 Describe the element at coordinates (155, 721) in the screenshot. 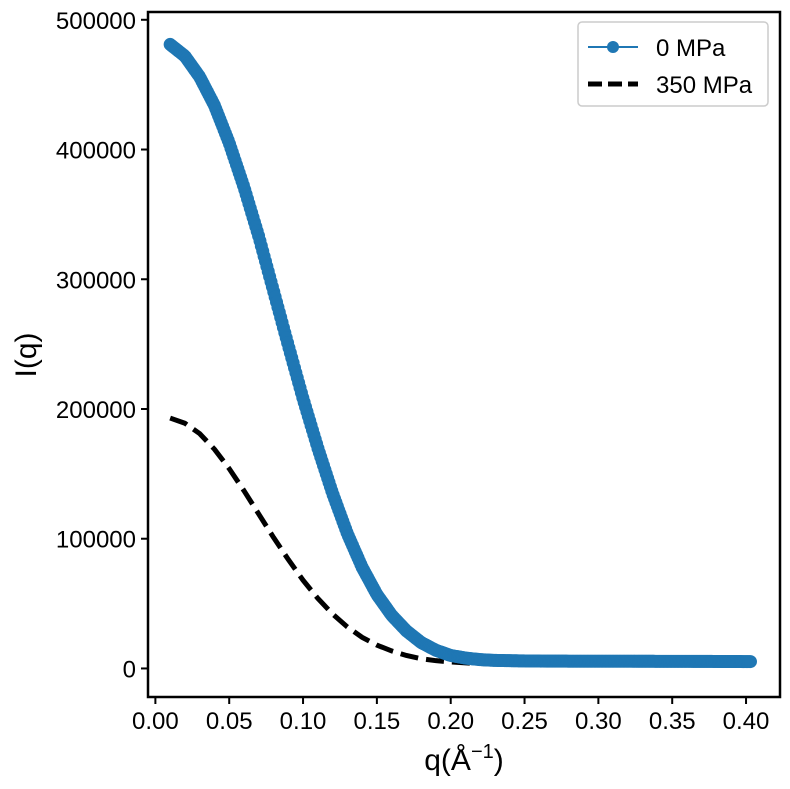

I see `x-tick-label: 0.00` at that location.